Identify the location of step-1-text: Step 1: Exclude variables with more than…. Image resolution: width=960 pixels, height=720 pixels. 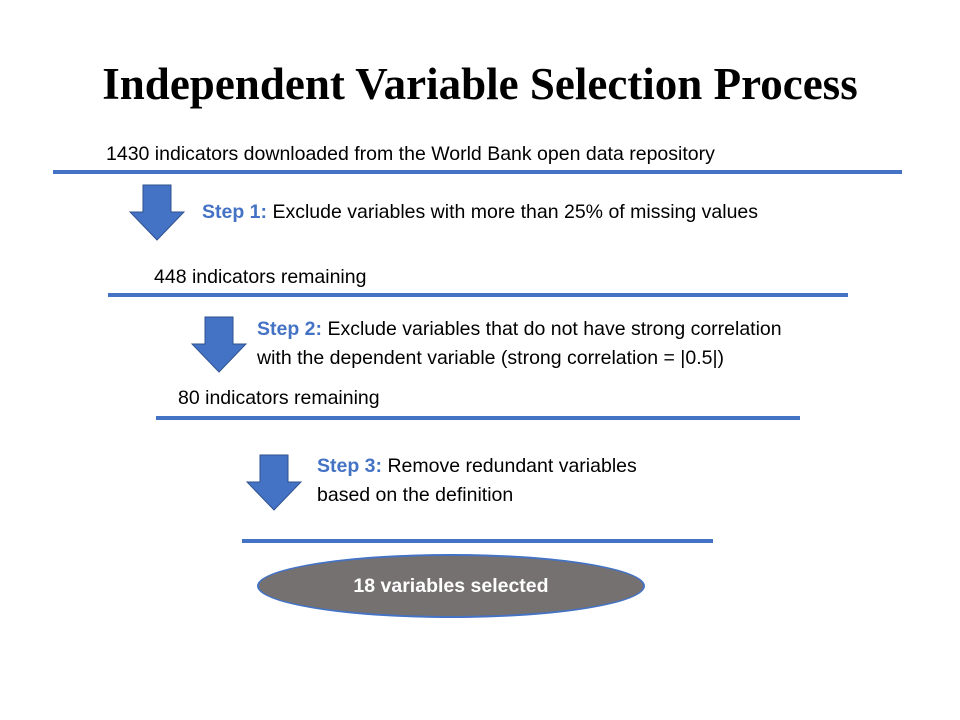
(480, 212).